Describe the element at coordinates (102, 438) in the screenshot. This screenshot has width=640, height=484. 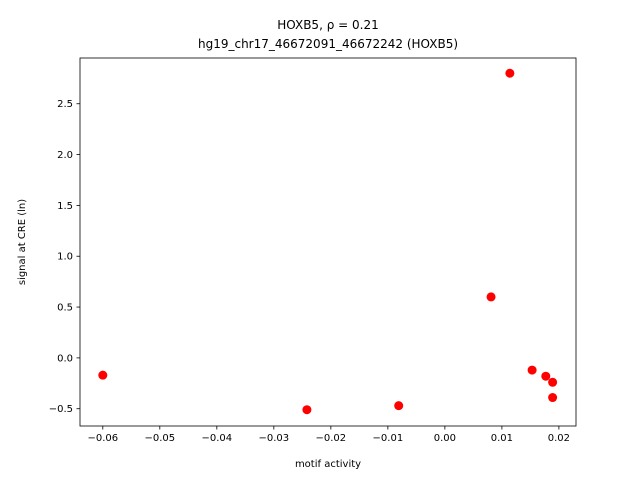
I see `x-tick-label: −0.06` at that location.